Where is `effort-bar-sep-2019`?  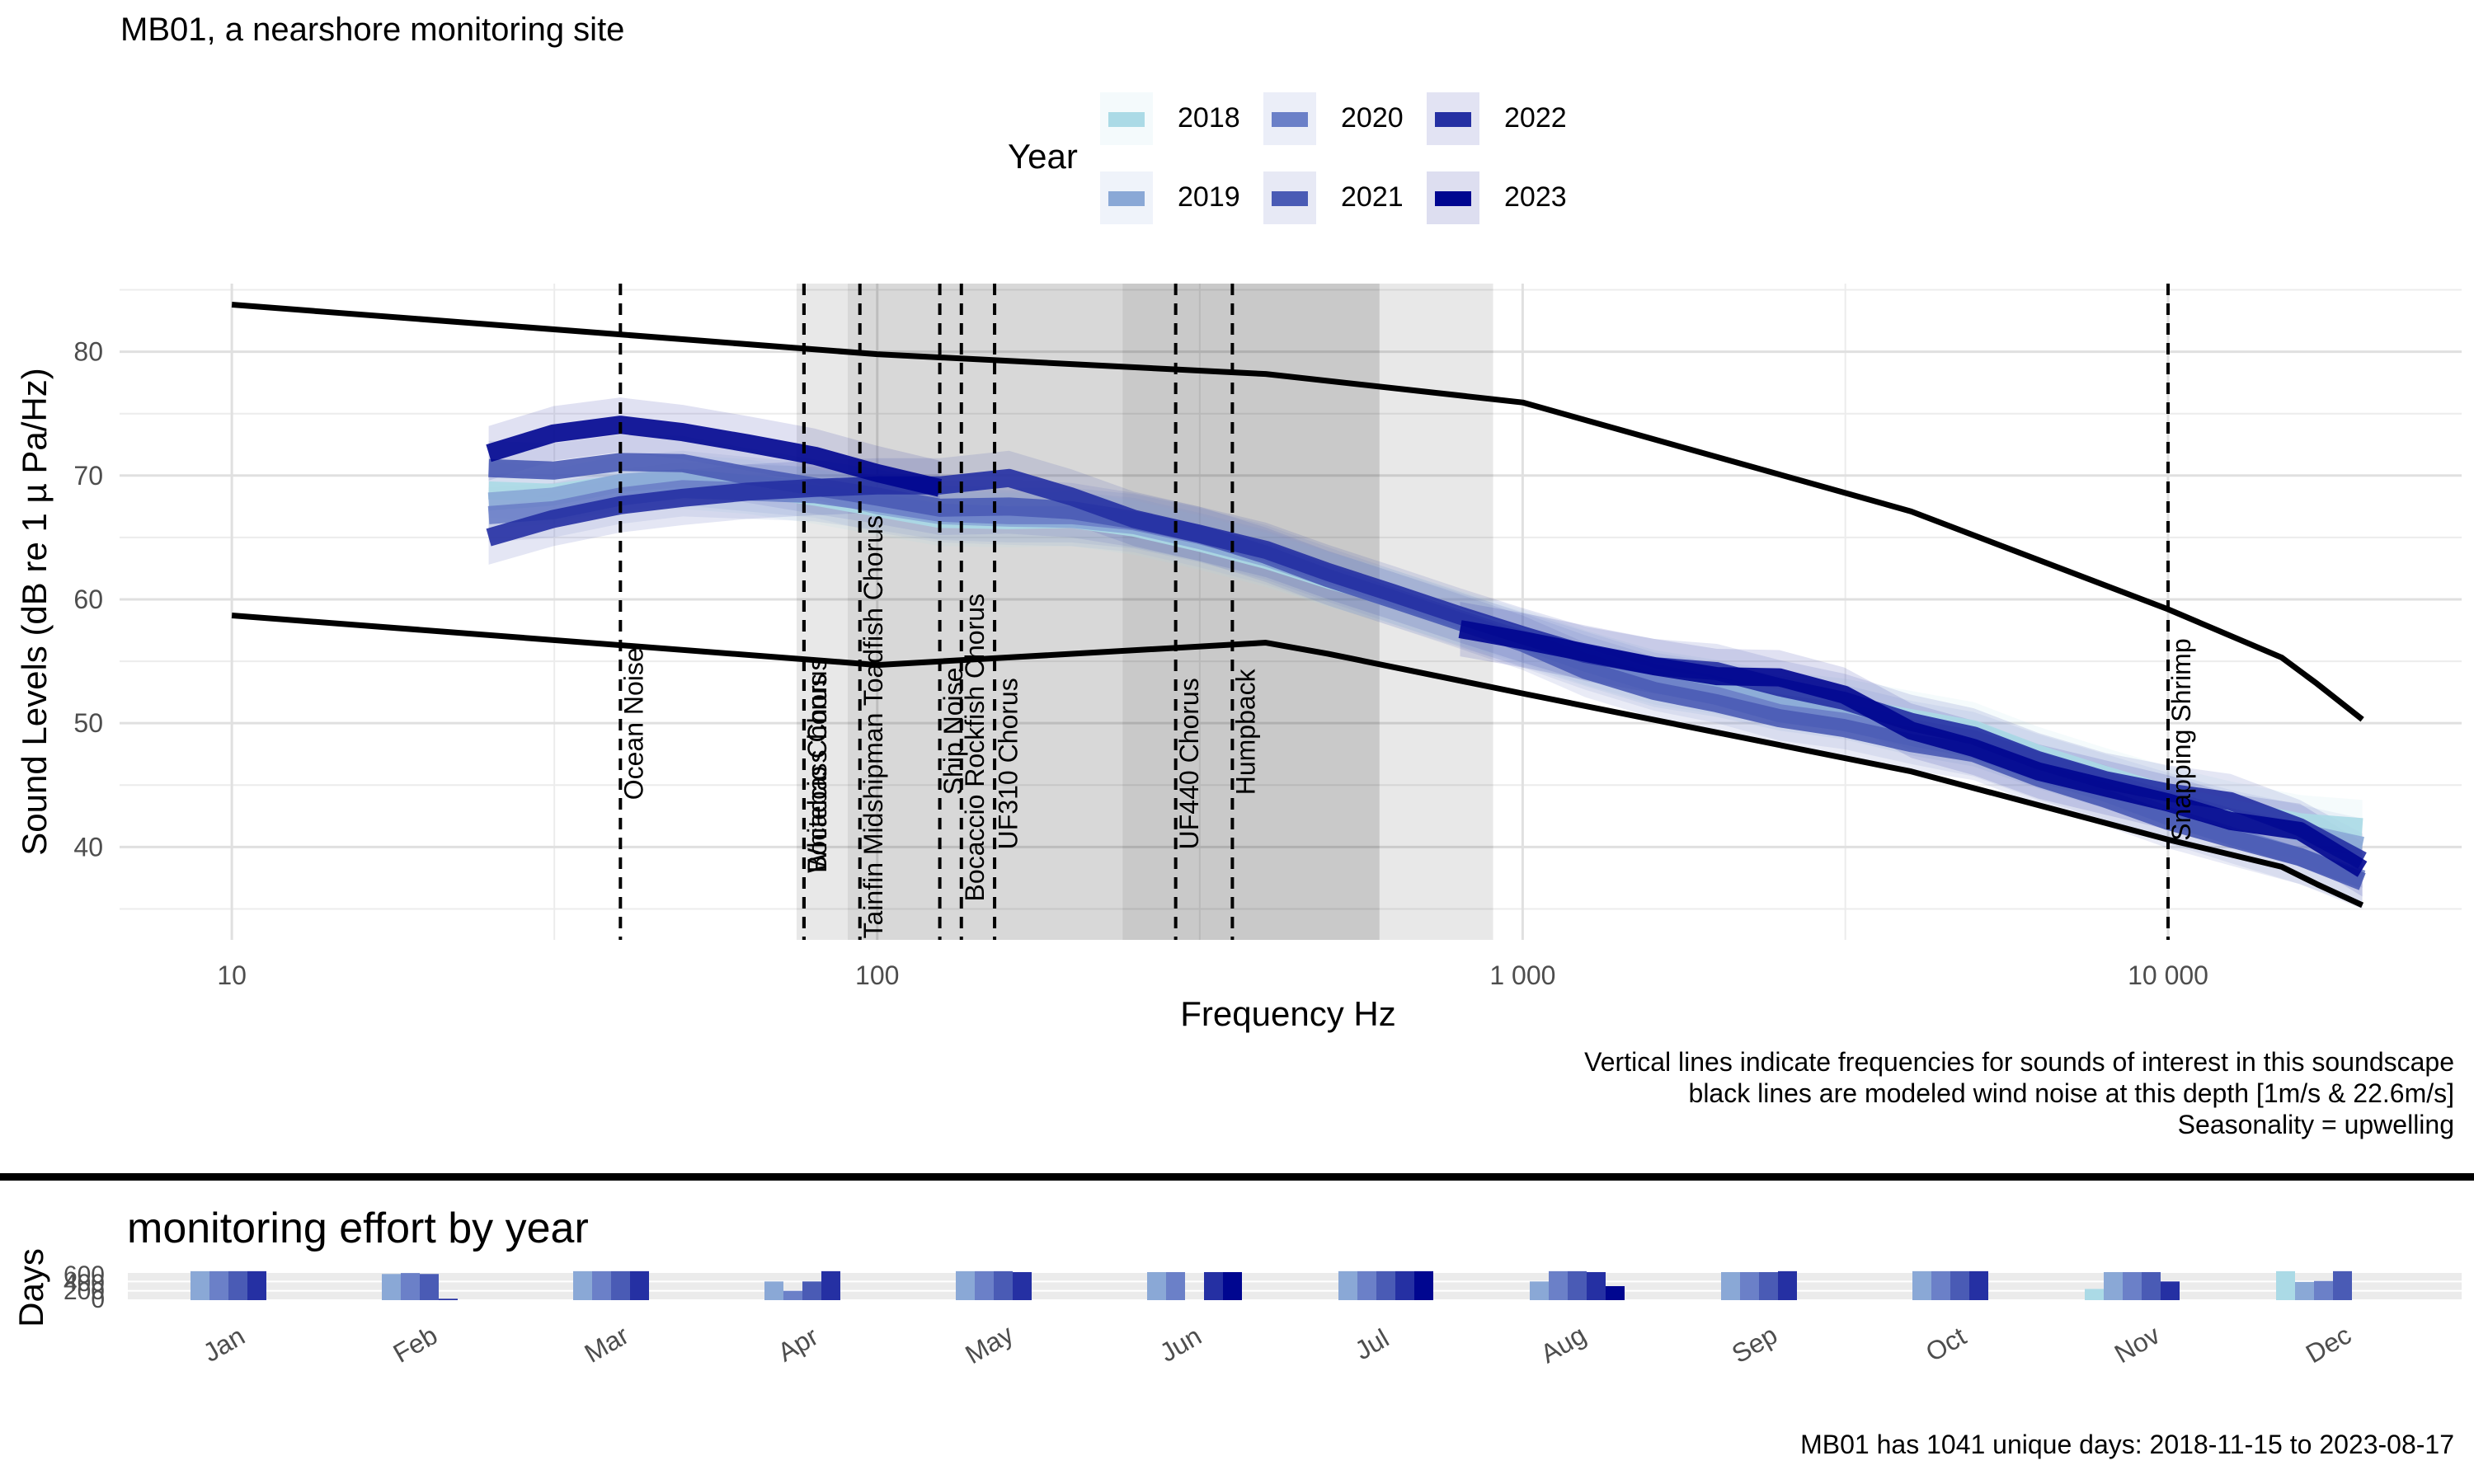 effort-bar-sep-2019 is located at coordinates (1730, 1286).